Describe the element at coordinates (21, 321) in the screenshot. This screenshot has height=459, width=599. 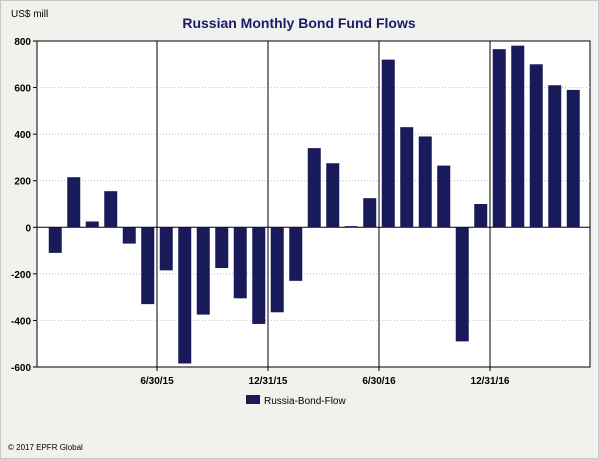
I see `y-tick-label: -400` at that location.